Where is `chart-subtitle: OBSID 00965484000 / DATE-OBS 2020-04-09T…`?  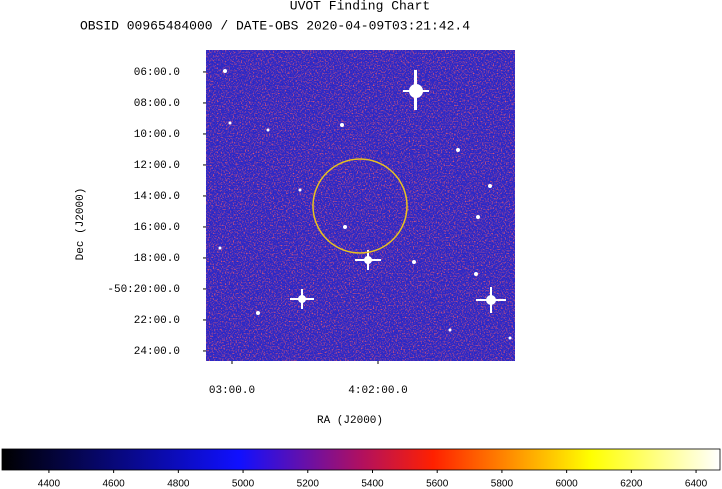 chart-subtitle: OBSID 00965484000 / DATE-OBS 2020-04-09T… is located at coordinates (275, 25).